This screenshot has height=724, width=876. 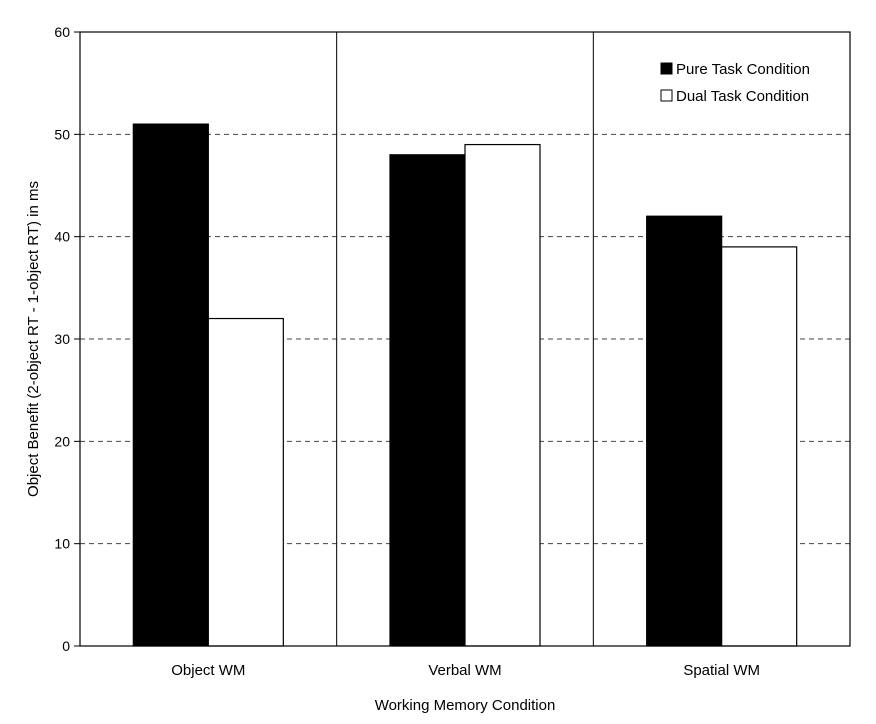 What do you see at coordinates (742, 96) in the screenshot?
I see `legend-label-dual: Dual Task Condition` at bounding box center [742, 96].